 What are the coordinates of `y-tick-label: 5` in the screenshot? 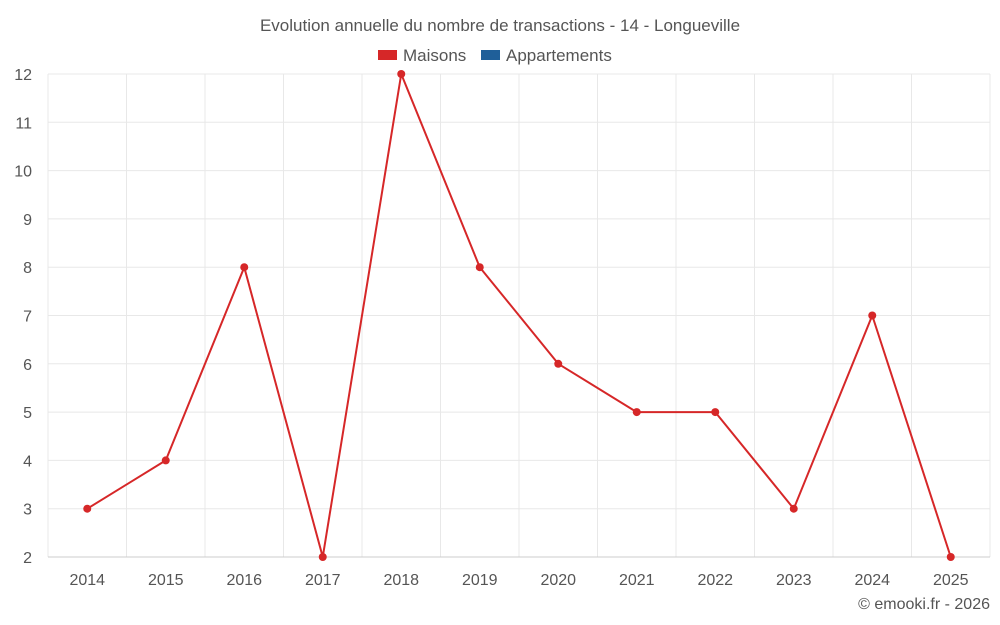 It's located at (27, 413).